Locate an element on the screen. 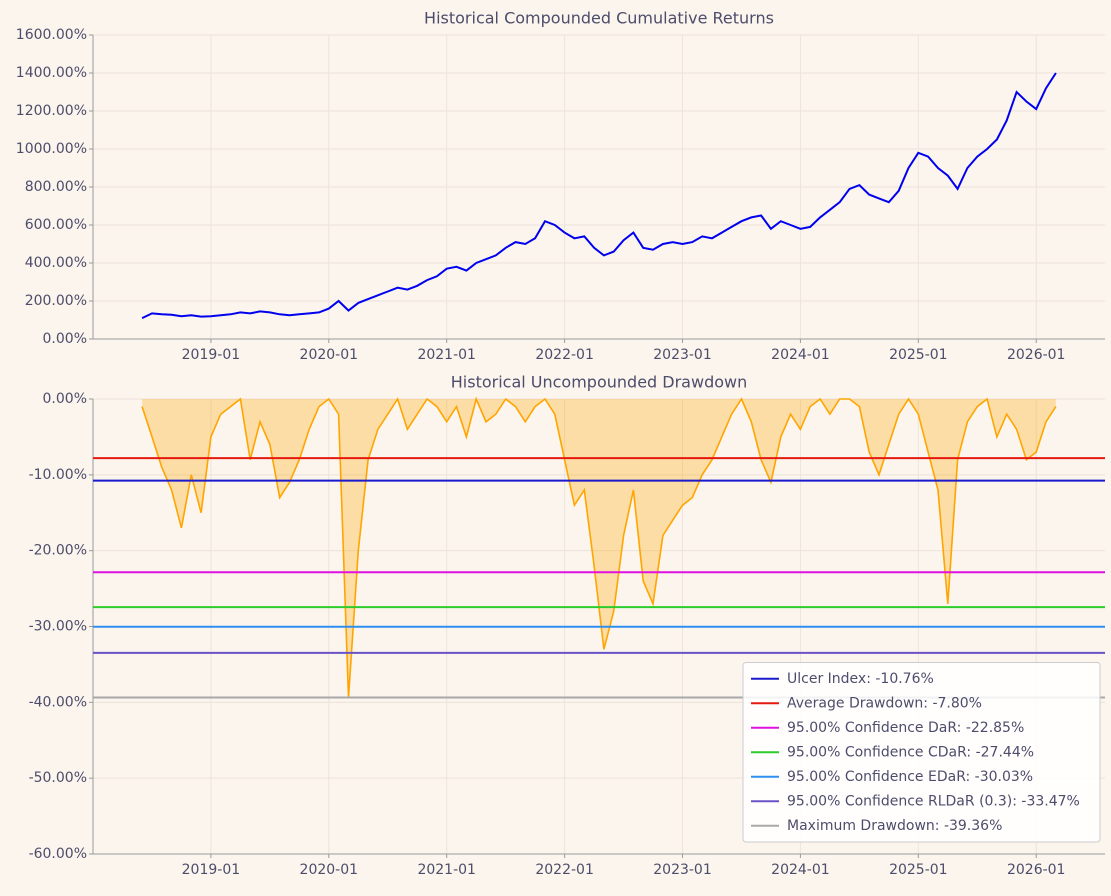 The width and height of the screenshot is (1111, 896). chart-title: Historical Uncompounded Drawdown is located at coordinates (599, 382).